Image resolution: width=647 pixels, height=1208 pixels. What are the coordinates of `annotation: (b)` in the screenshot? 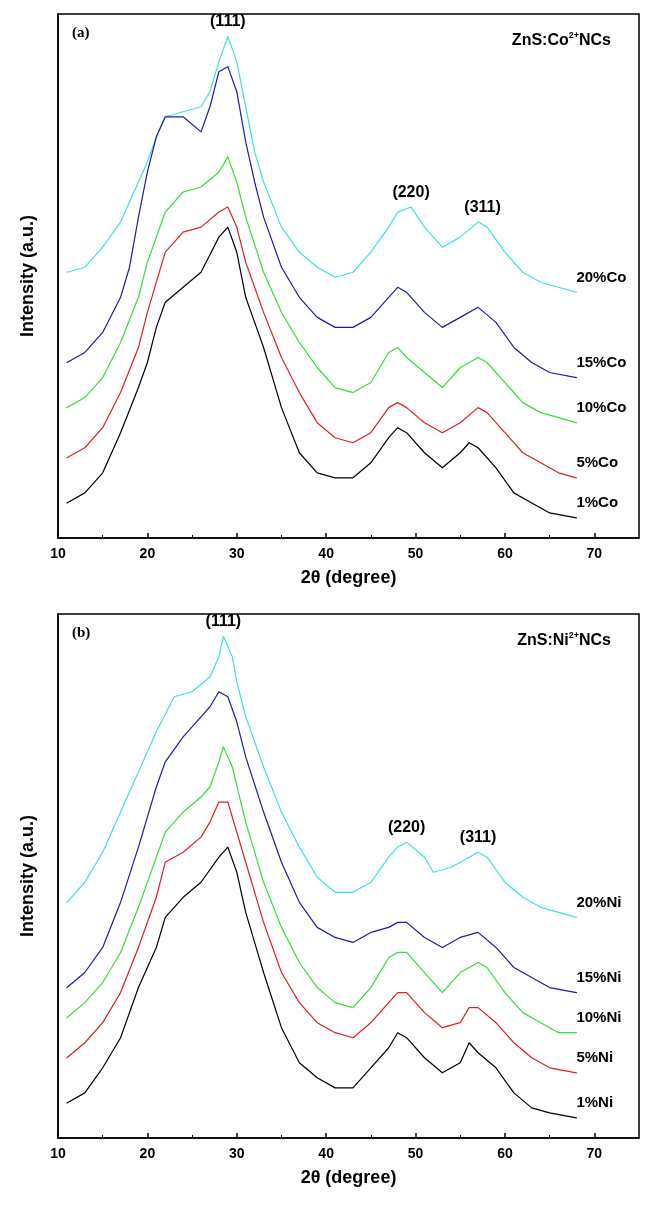 It's located at (81, 632).